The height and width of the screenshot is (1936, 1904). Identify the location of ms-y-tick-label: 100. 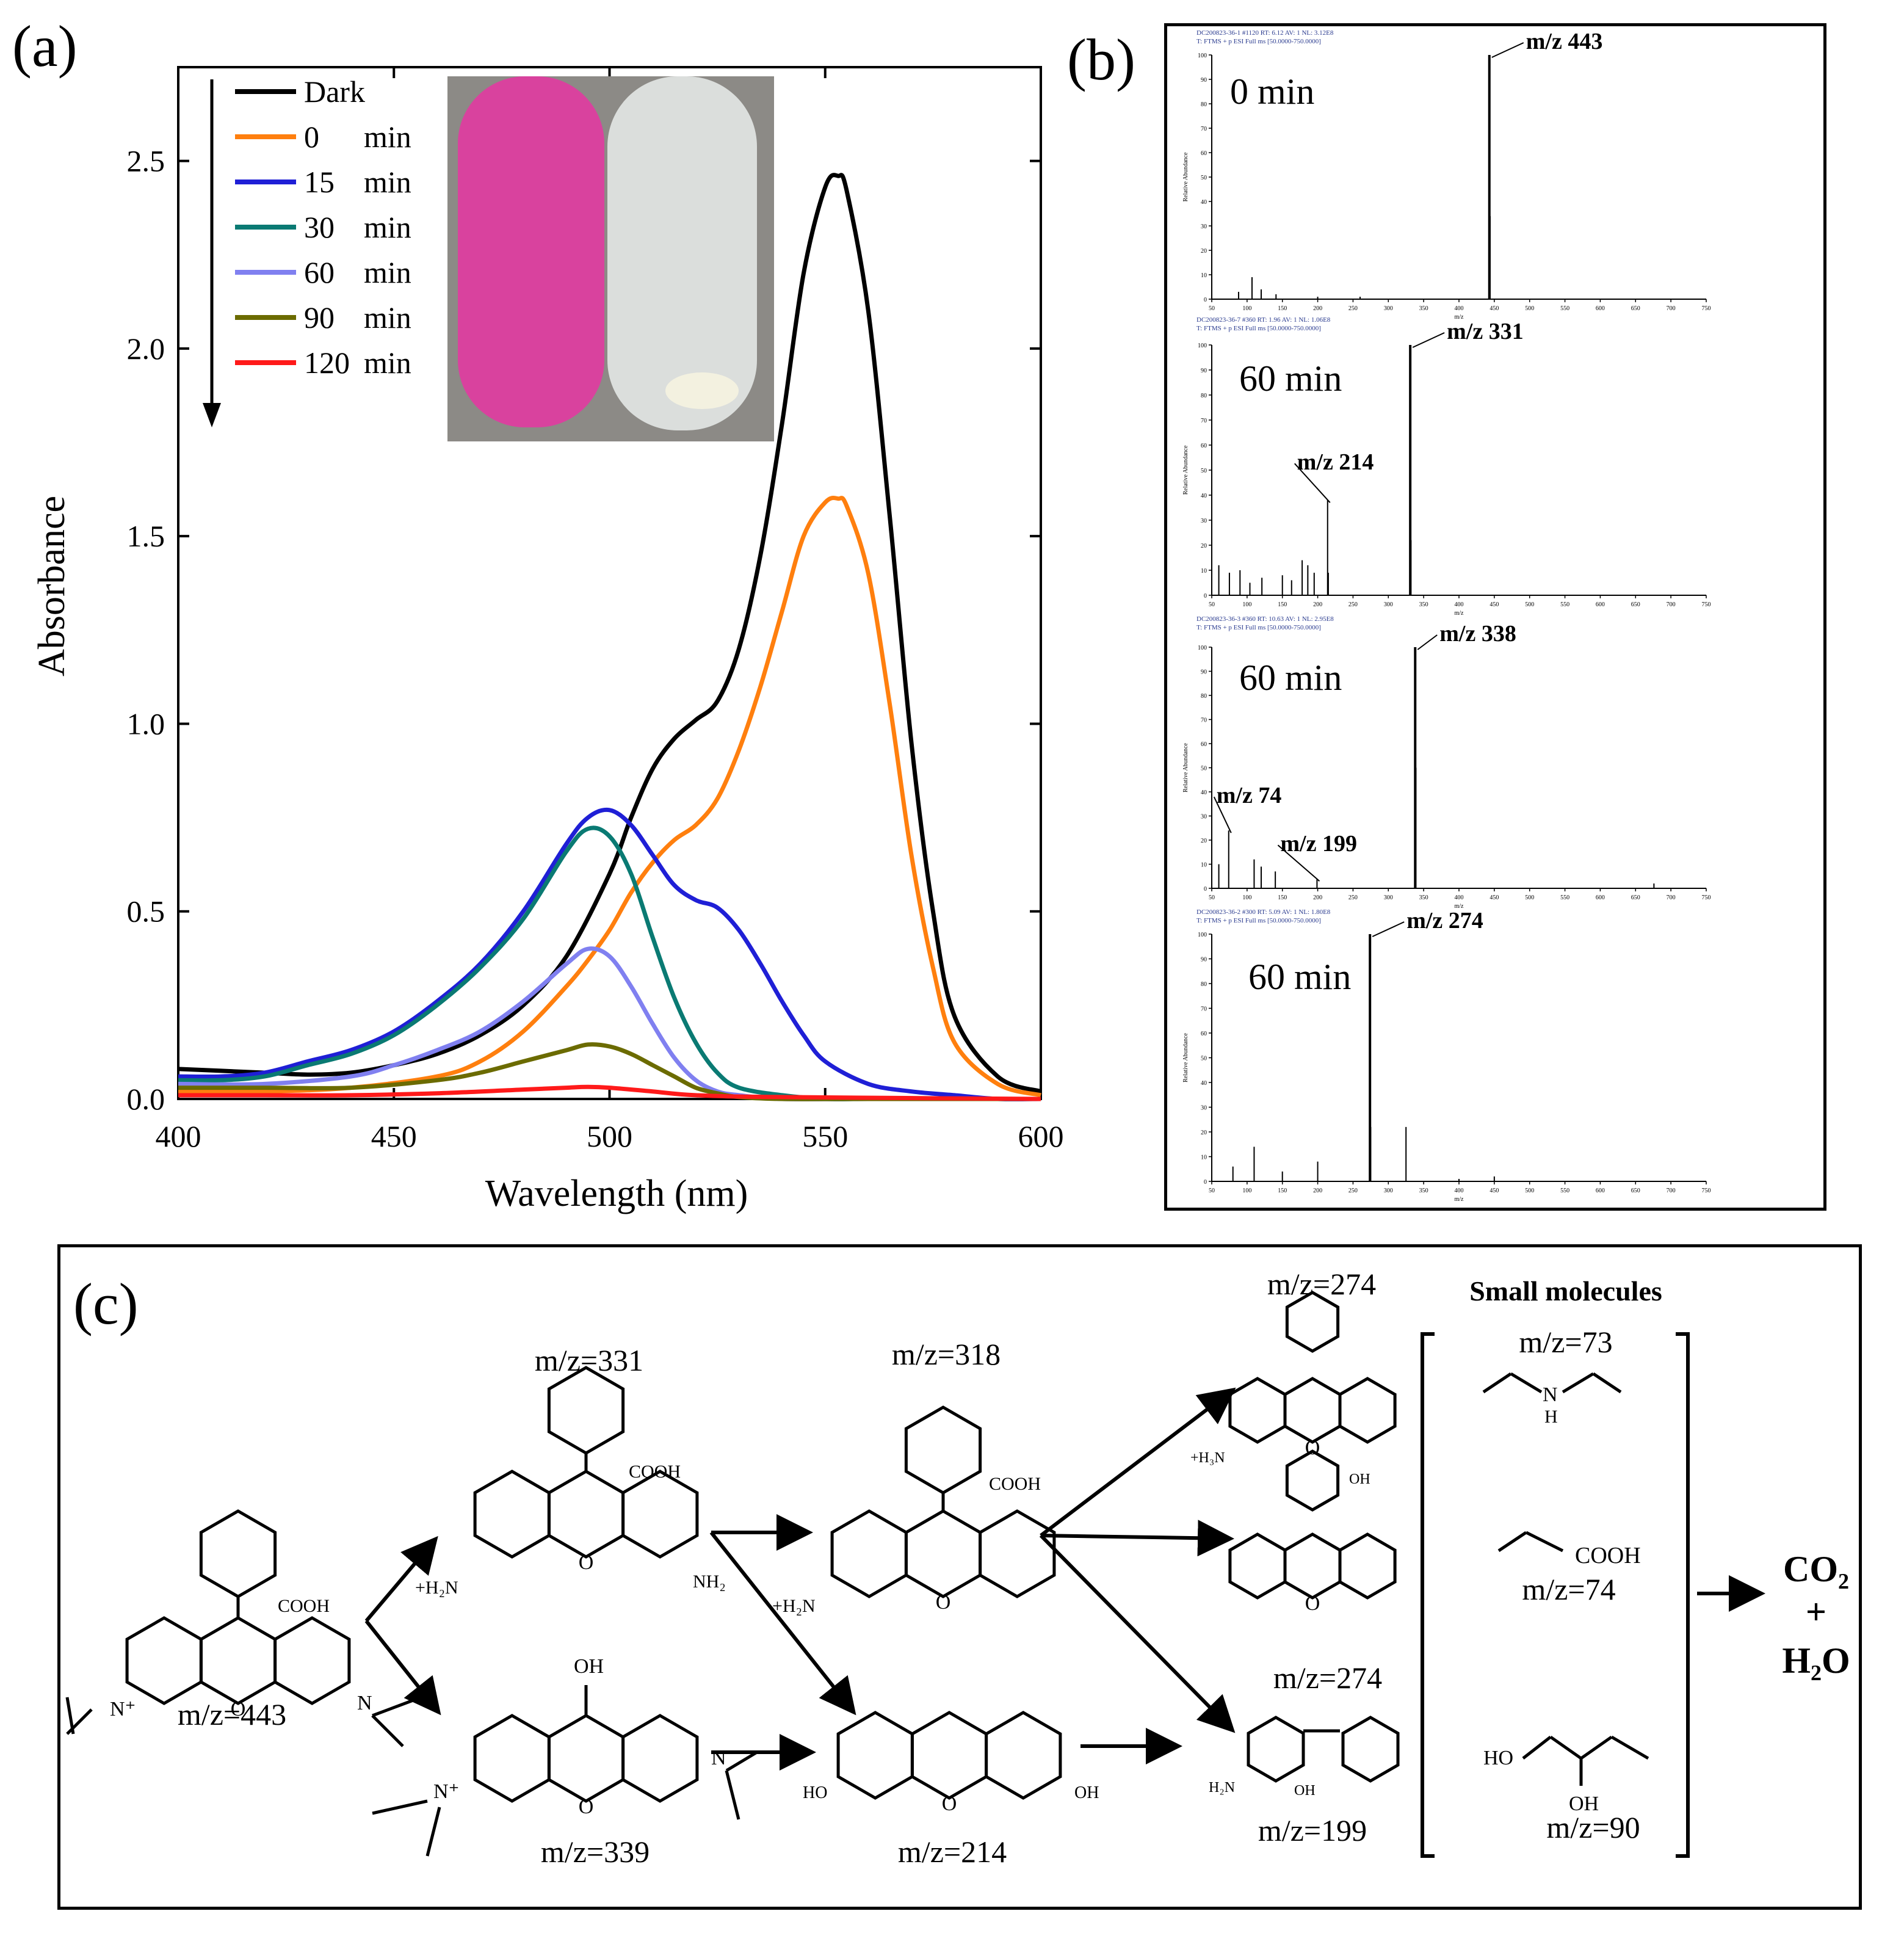
(1202, 56).